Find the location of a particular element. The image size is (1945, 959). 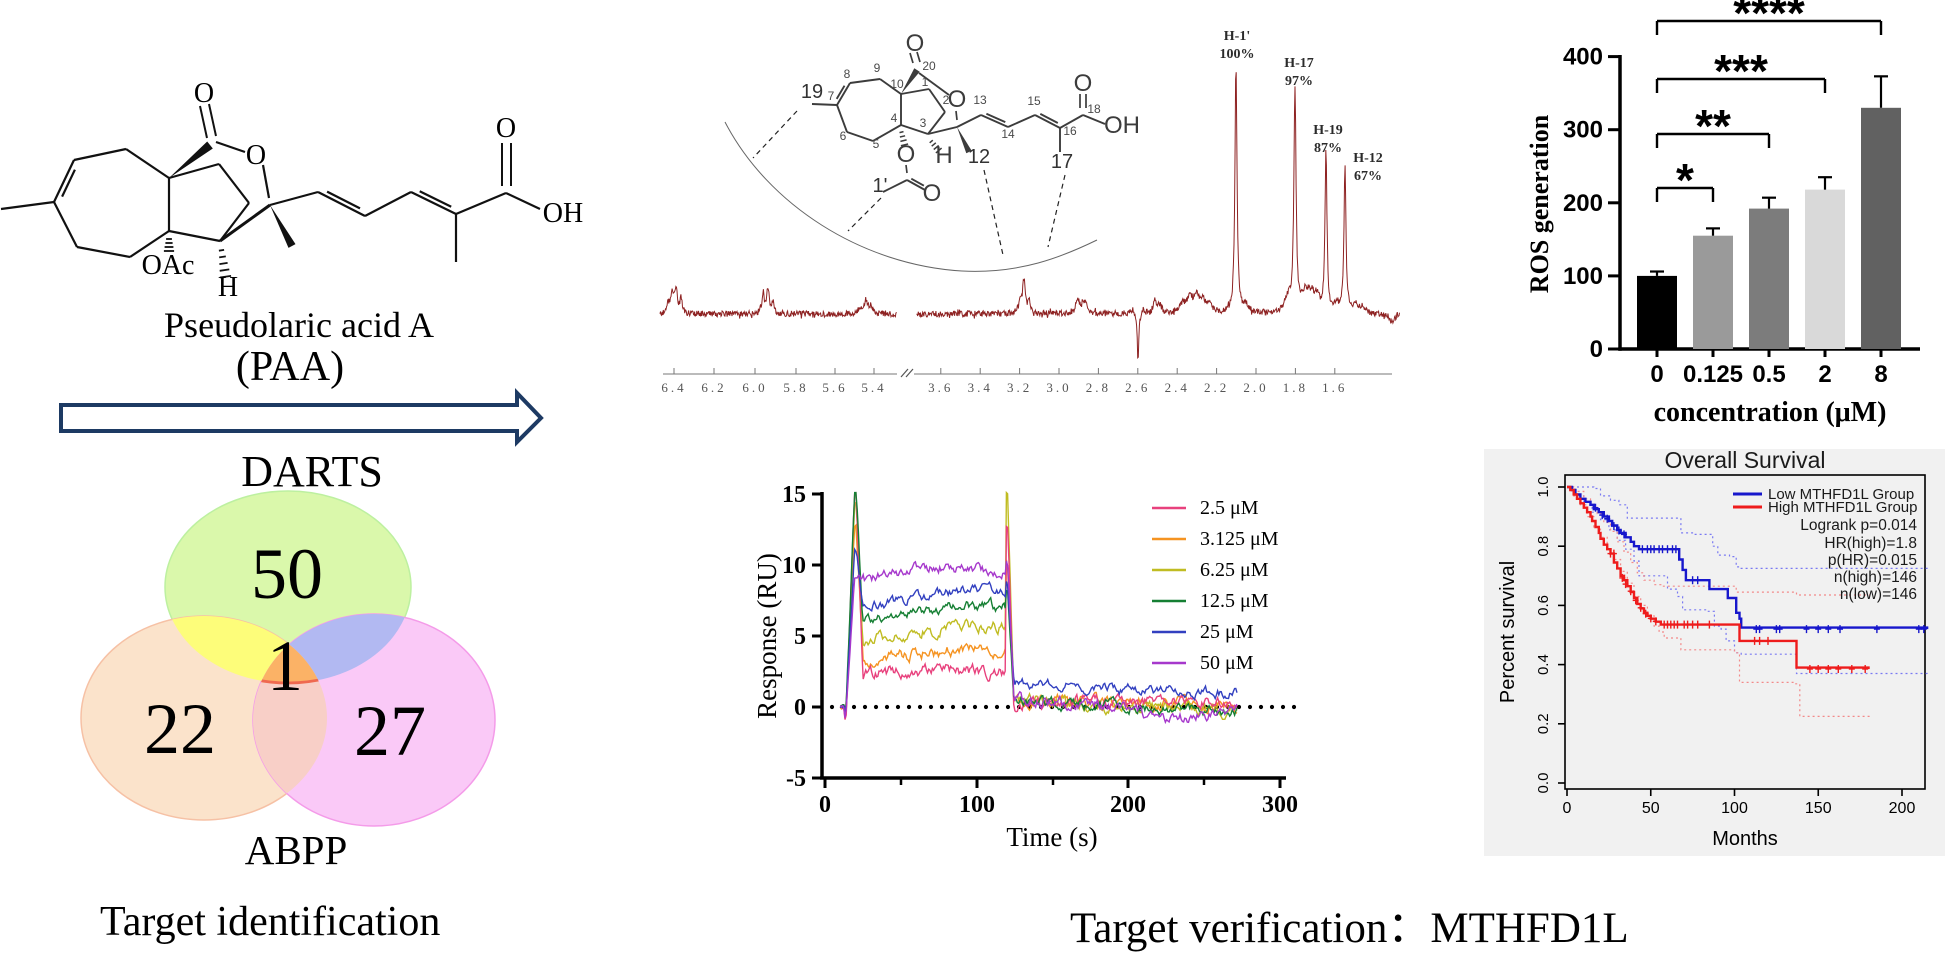

svg-text: 6.2 is located at coordinates (713, 387).